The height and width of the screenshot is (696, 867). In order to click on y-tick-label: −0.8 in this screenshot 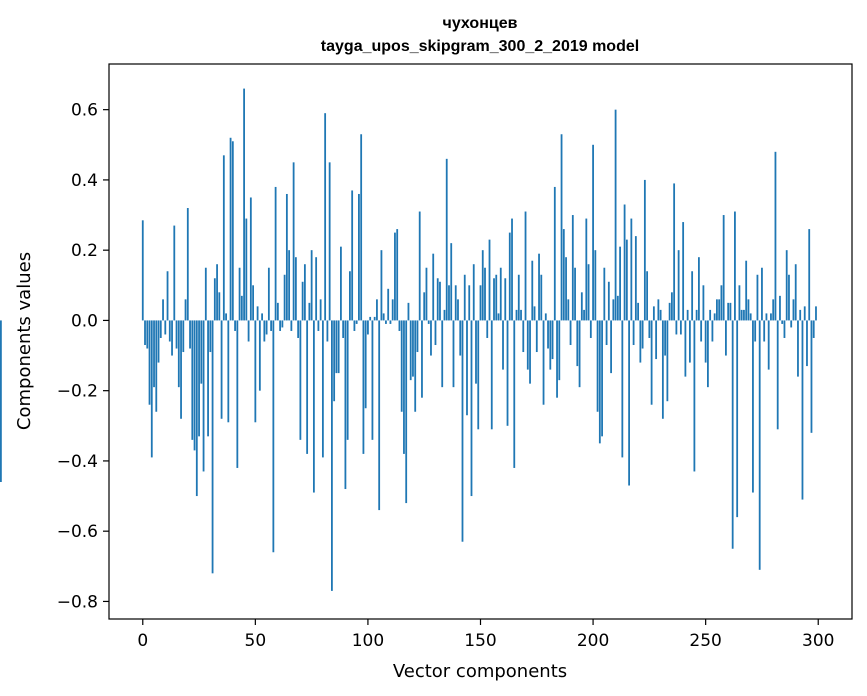, I will do `click(77, 602)`.